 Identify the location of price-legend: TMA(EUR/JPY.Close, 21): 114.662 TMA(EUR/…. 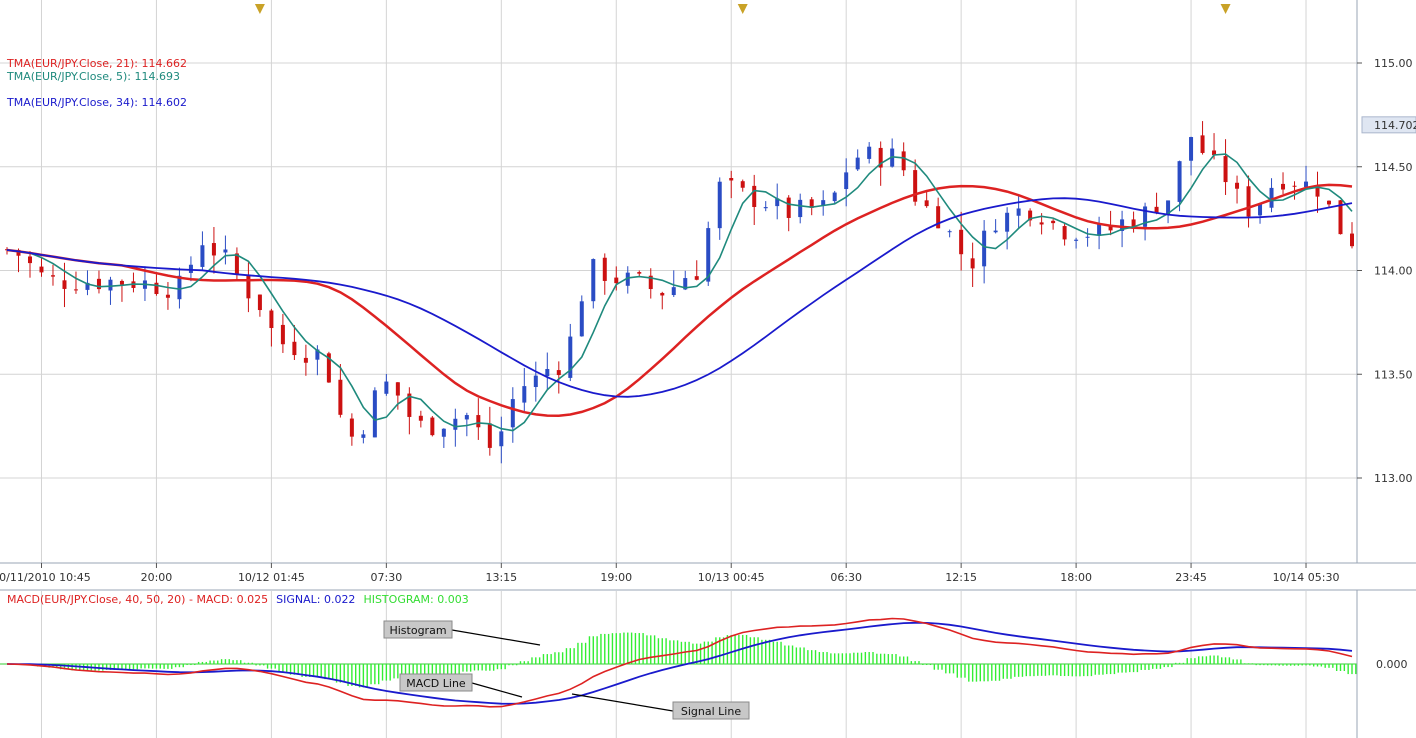
(96, 83).